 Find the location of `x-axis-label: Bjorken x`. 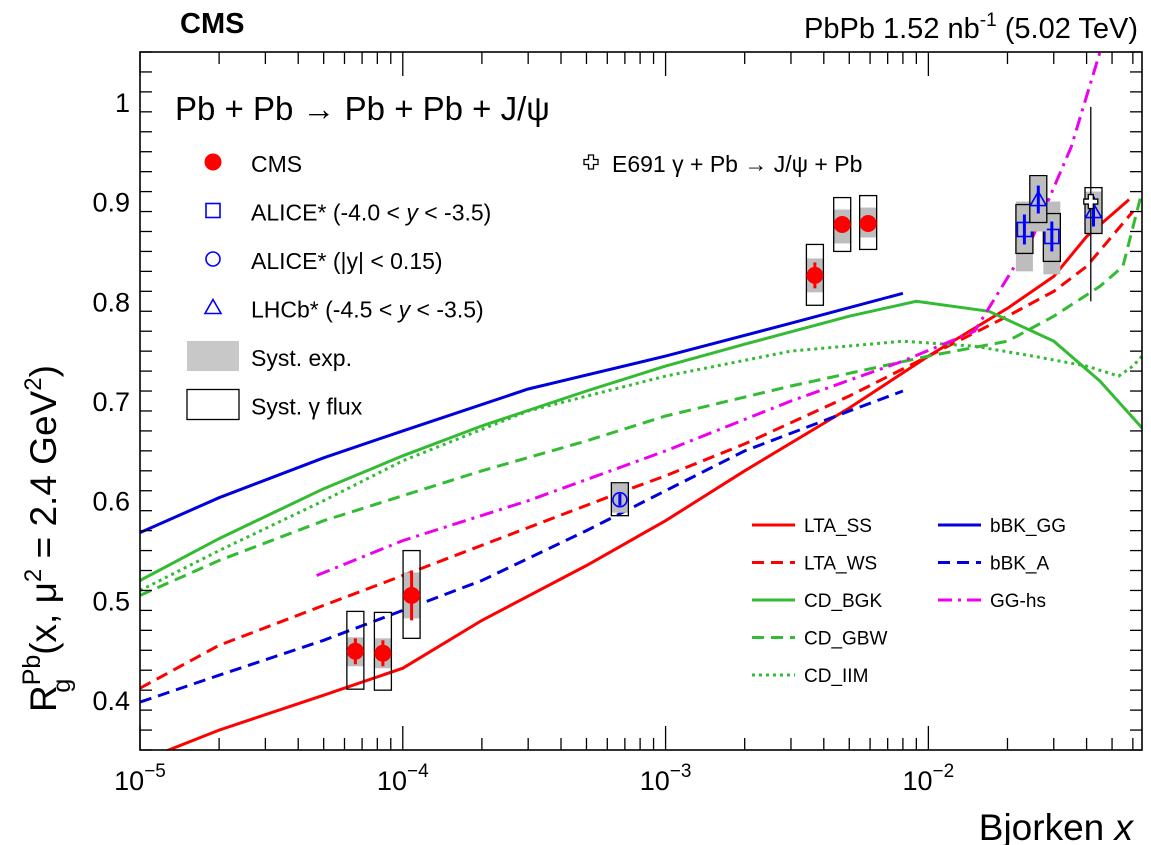

x-axis-label: Bjorken x is located at coordinates (1057, 826).